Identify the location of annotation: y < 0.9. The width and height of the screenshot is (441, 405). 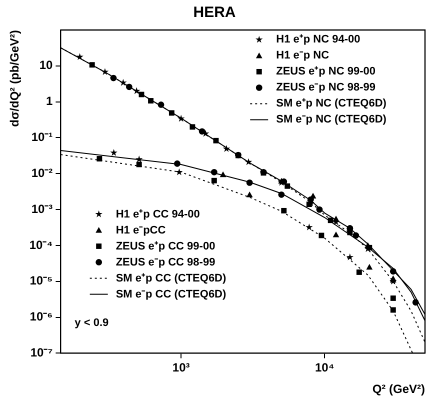
(91, 323).